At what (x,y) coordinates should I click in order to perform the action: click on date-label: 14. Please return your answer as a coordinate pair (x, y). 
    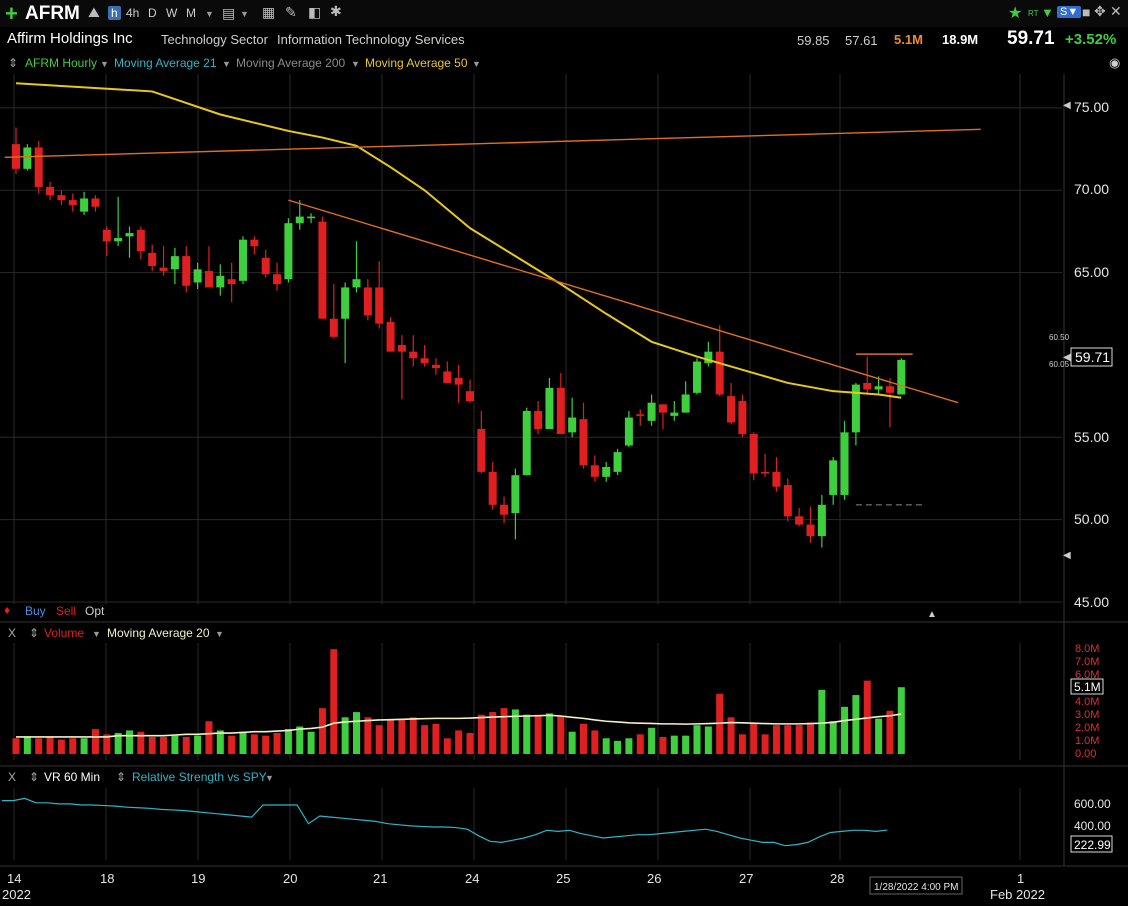
    Looking at the image, I should click on (14, 878).